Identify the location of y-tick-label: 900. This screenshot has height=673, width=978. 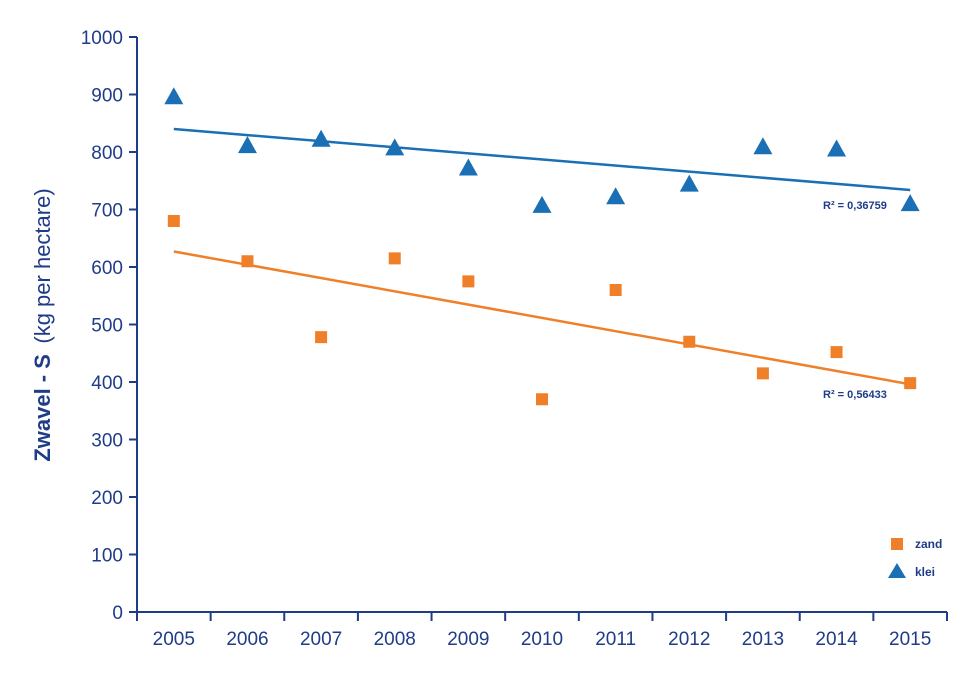
(107, 96).